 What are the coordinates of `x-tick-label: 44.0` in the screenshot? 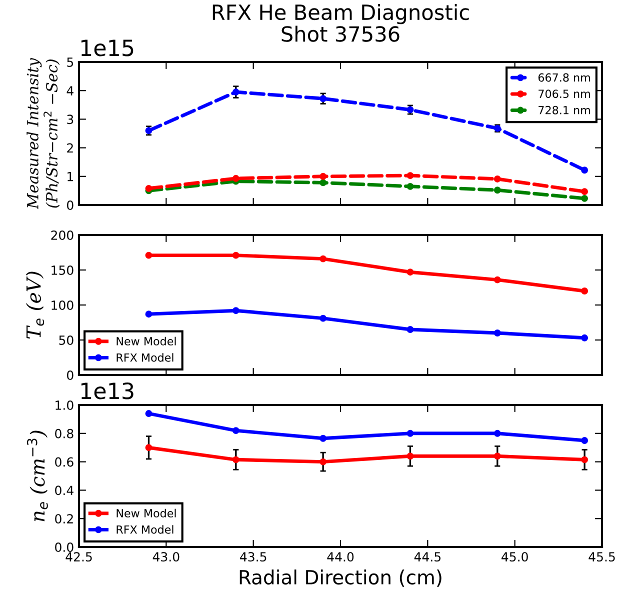 It's located at (340, 557).